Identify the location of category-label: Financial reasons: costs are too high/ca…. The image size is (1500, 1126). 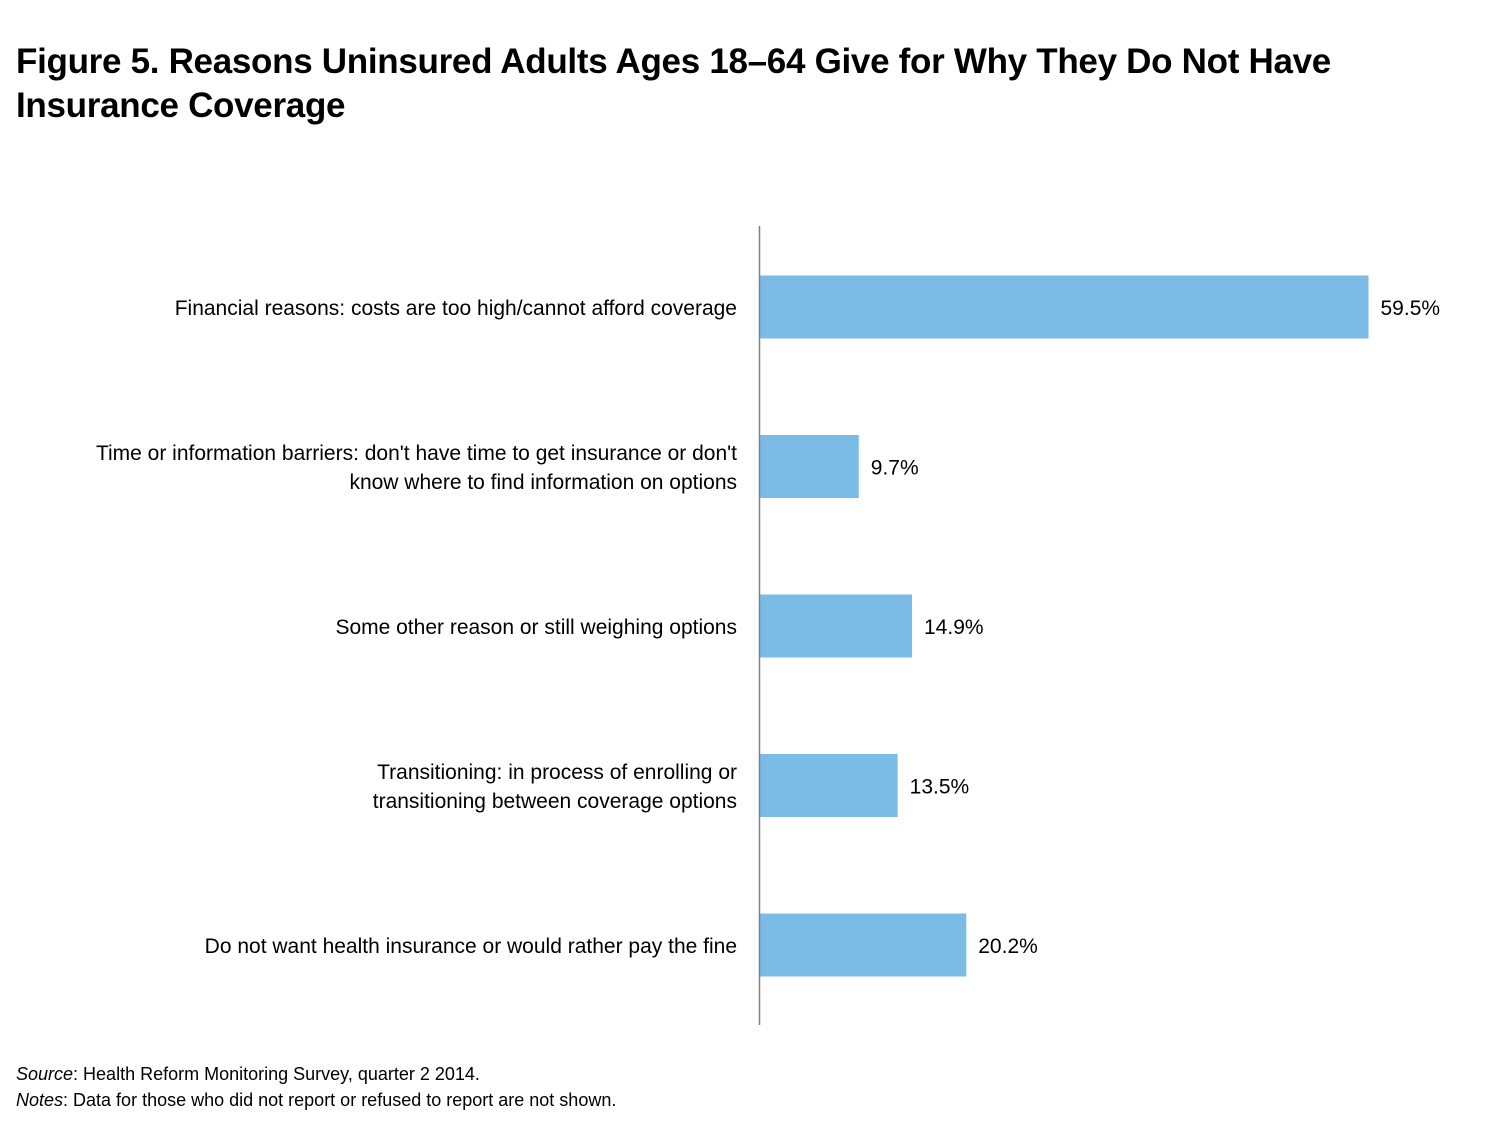
(456, 308).